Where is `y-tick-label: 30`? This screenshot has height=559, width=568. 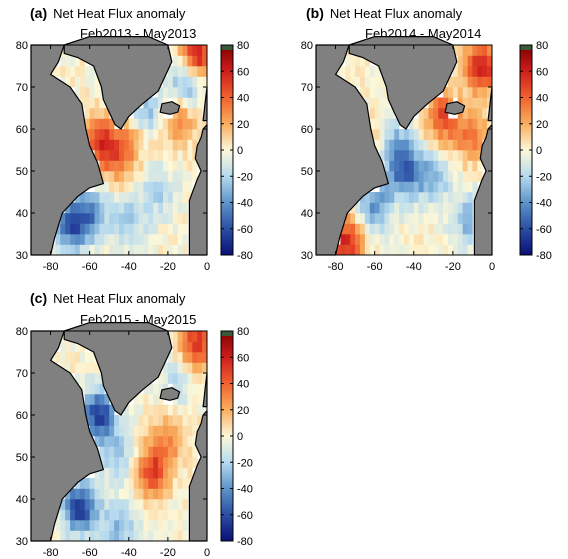 y-tick-label: 30 is located at coordinates (22, 256).